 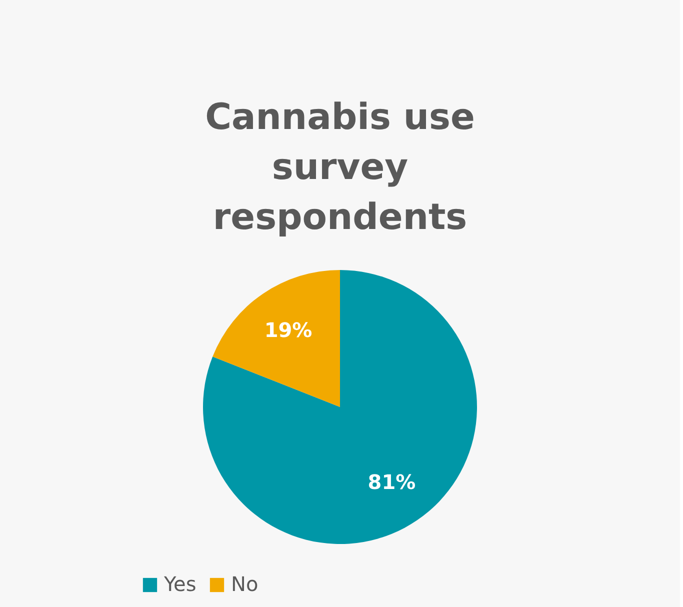 I want to click on legend-label: No, so click(x=244, y=584).